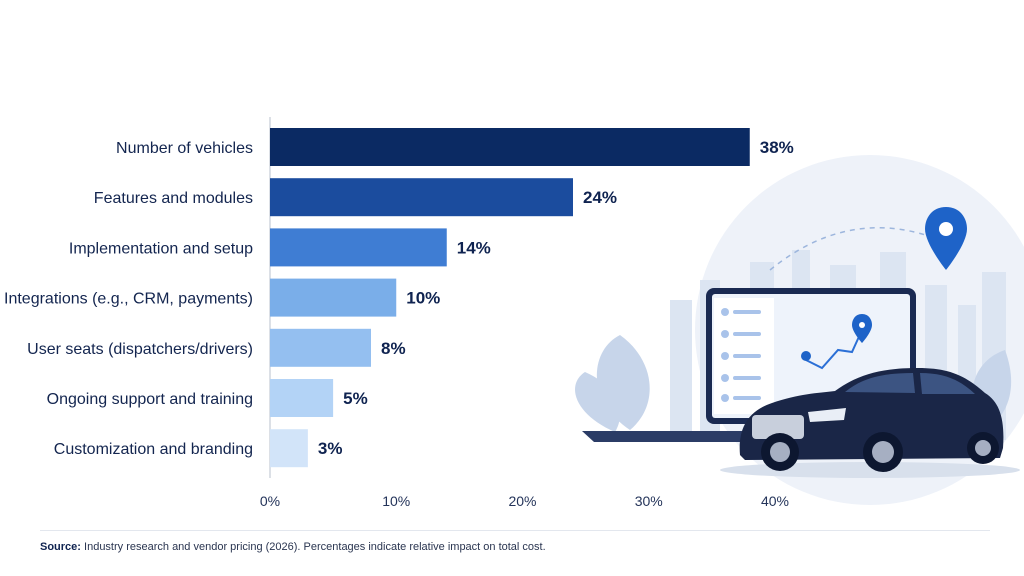  I want to click on category-label: Integrations (e.g., CRM, payments), so click(128, 299).